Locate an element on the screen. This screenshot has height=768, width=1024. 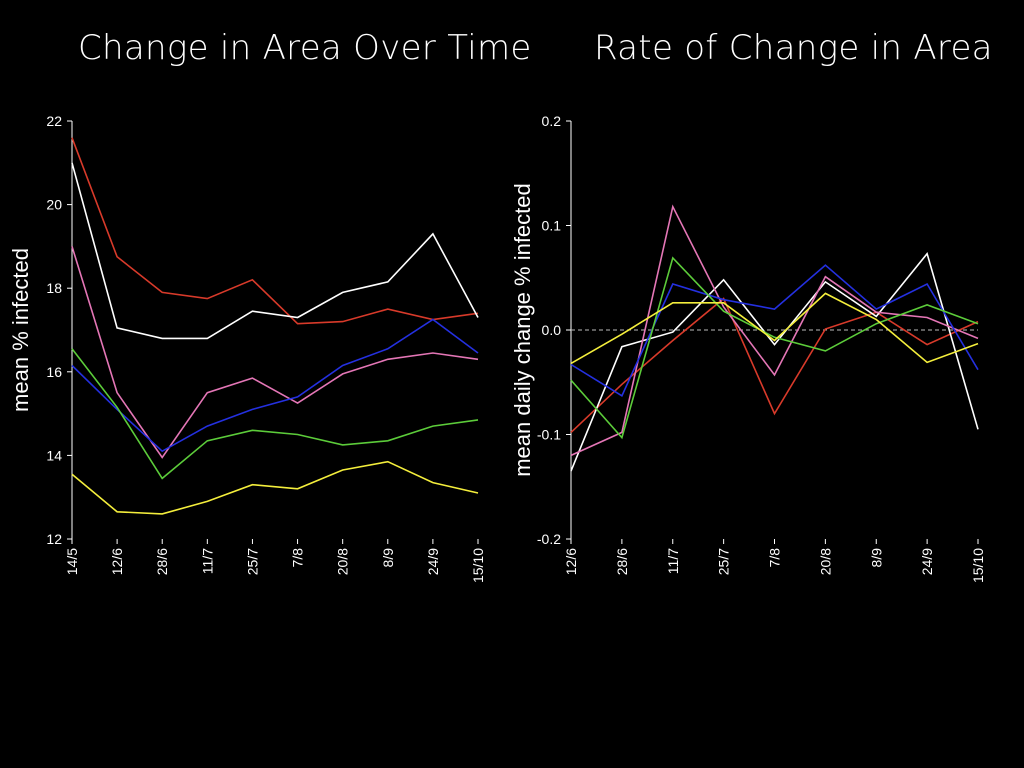
chart-2-y-tick-label: 0.1 is located at coordinates (552, 226).